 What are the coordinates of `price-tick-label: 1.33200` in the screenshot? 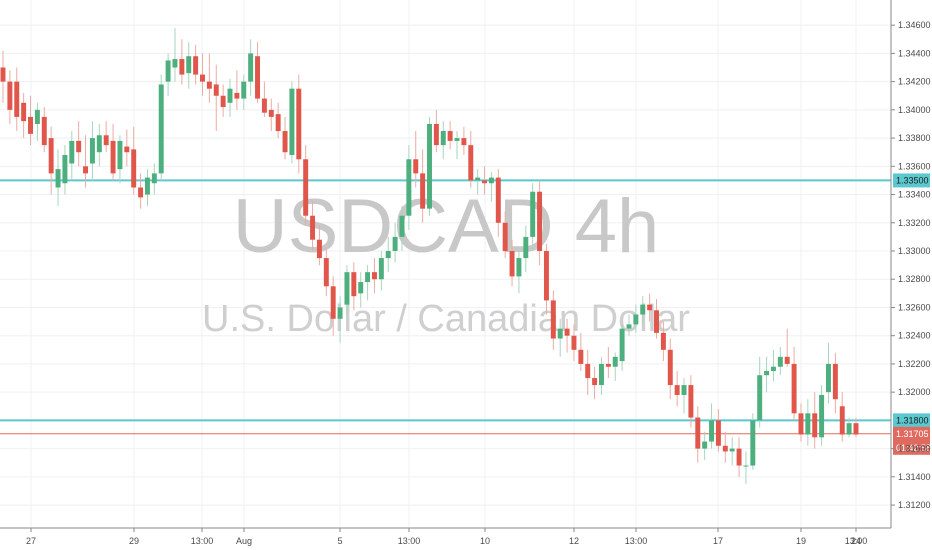 It's located at (914, 223).